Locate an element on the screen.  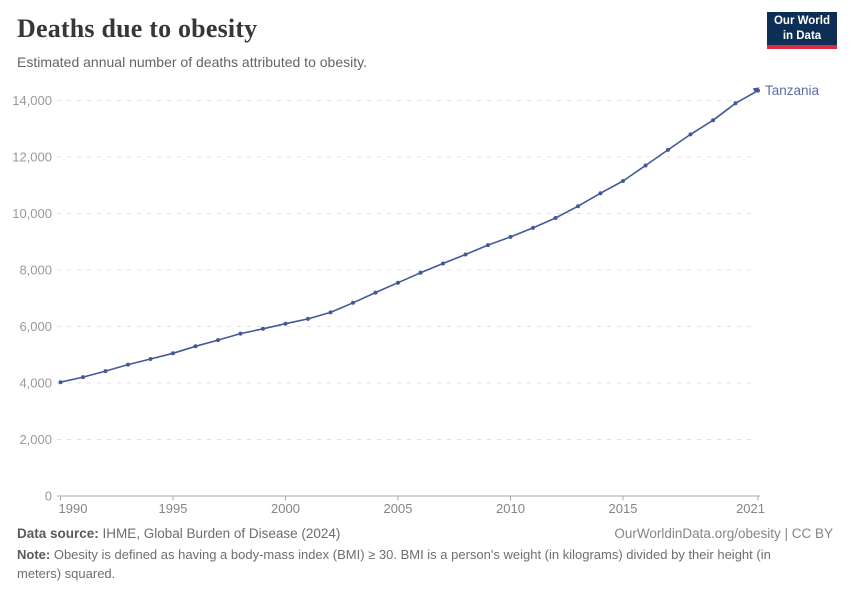
x-axis-tick-label: 1990 is located at coordinates (73, 508).